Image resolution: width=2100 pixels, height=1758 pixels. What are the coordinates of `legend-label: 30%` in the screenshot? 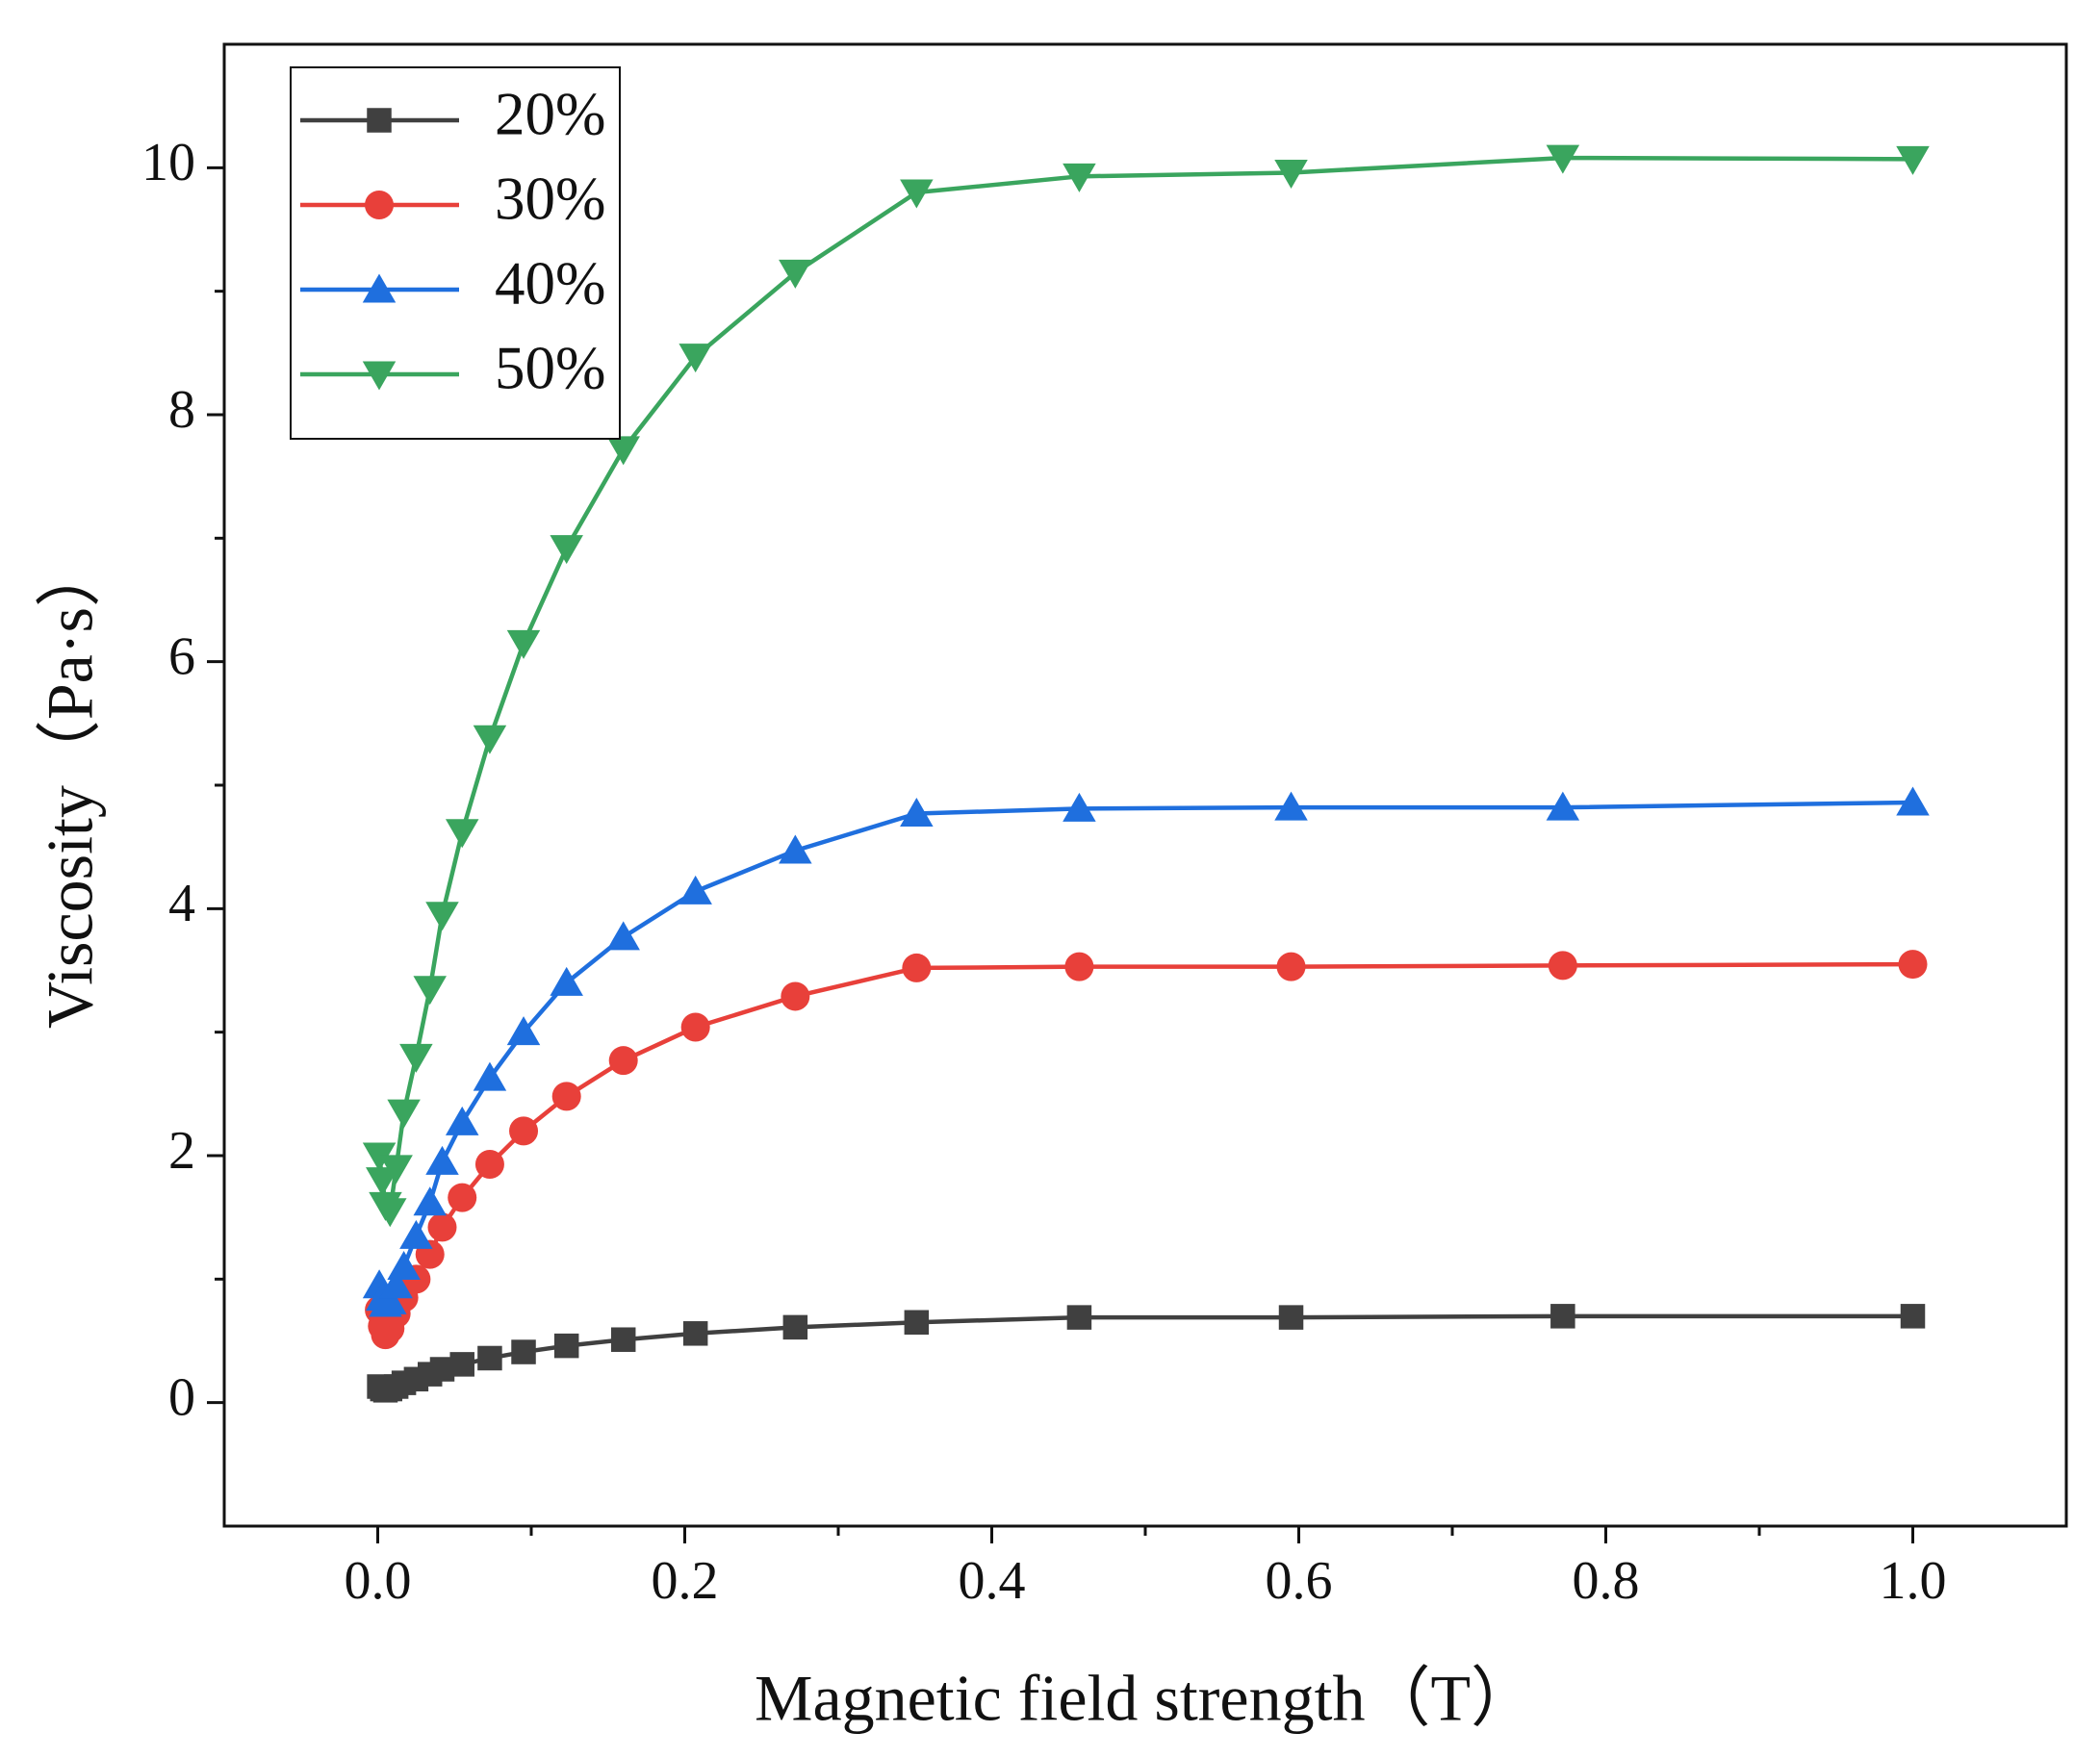 It's located at (550, 199).